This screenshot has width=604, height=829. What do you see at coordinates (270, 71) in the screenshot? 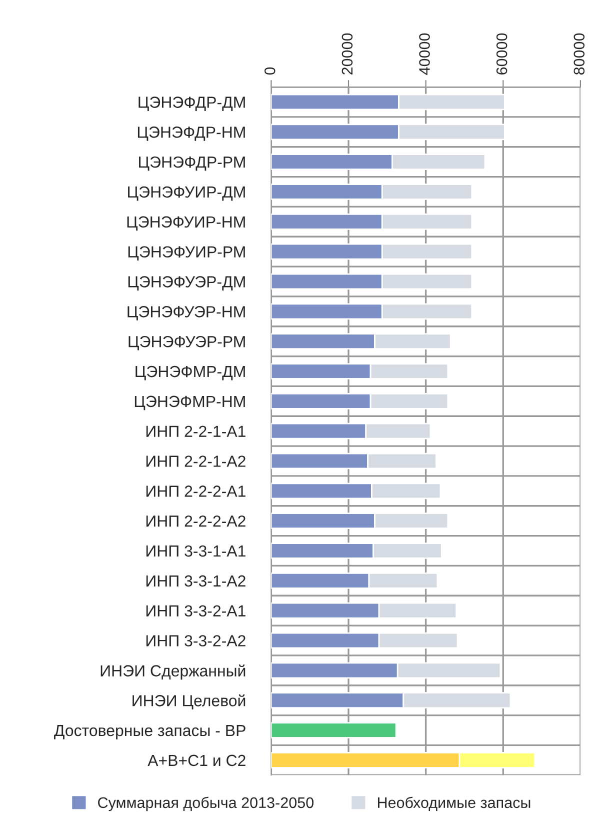
I see `x-tick-label: 0` at bounding box center [270, 71].